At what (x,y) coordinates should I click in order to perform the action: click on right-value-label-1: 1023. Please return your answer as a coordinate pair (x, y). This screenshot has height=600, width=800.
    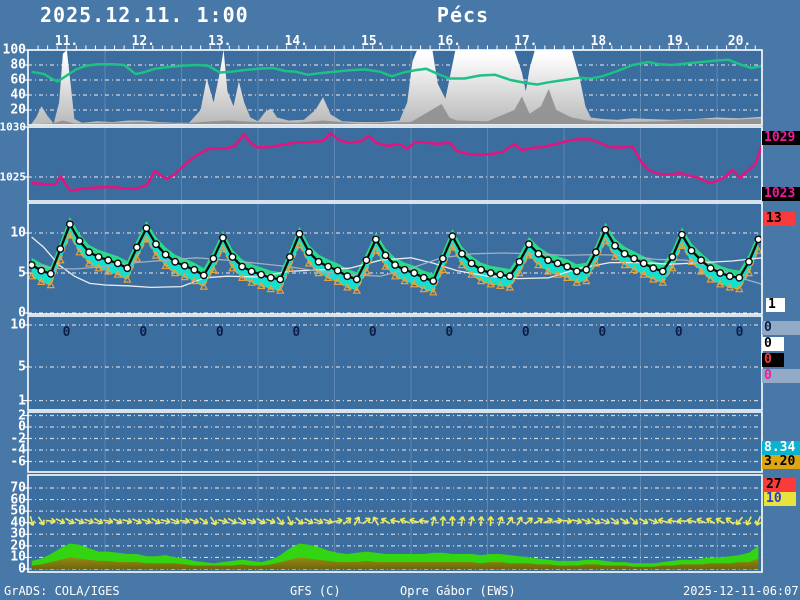
    Looking at the image, I should click on (781, 194).